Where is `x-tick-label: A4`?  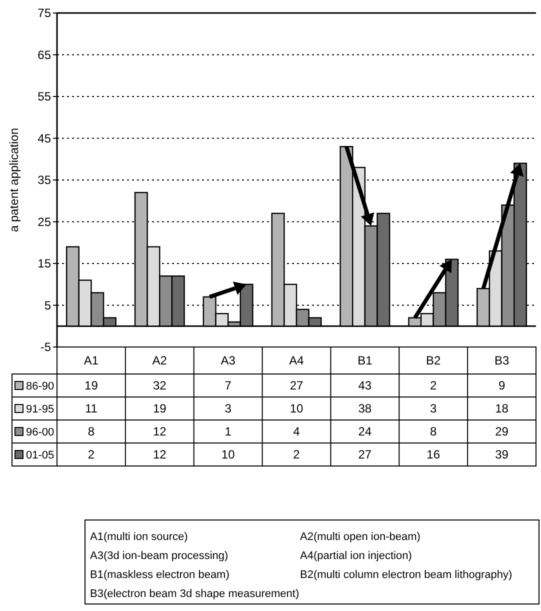
x-tick-label: A4 is located at coordinates (296, 361).